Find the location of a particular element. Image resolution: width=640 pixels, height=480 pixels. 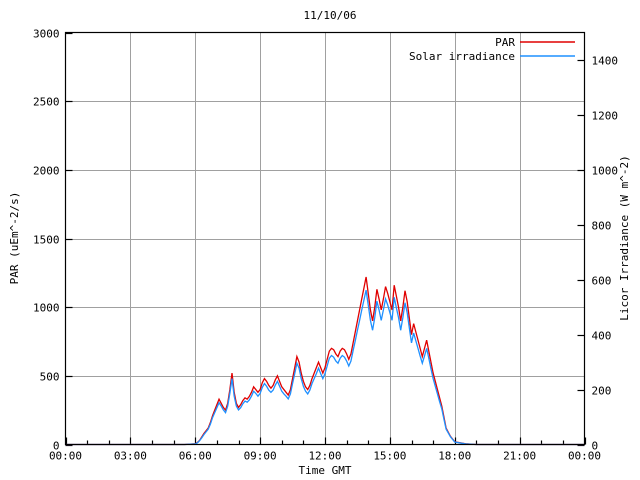

x-tick-label: 18:00 is located at coordinates (454, 456).